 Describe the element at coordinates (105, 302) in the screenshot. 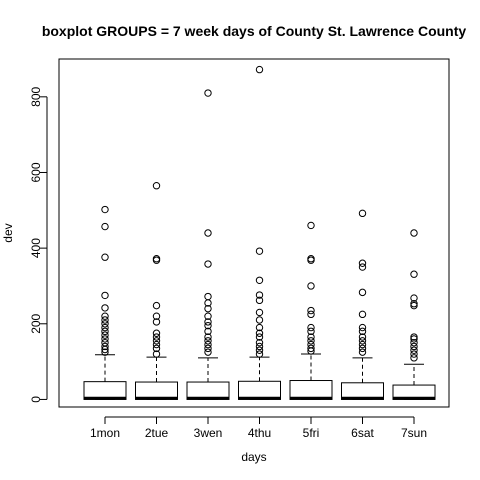

I see `box-group-1mon` at that location.